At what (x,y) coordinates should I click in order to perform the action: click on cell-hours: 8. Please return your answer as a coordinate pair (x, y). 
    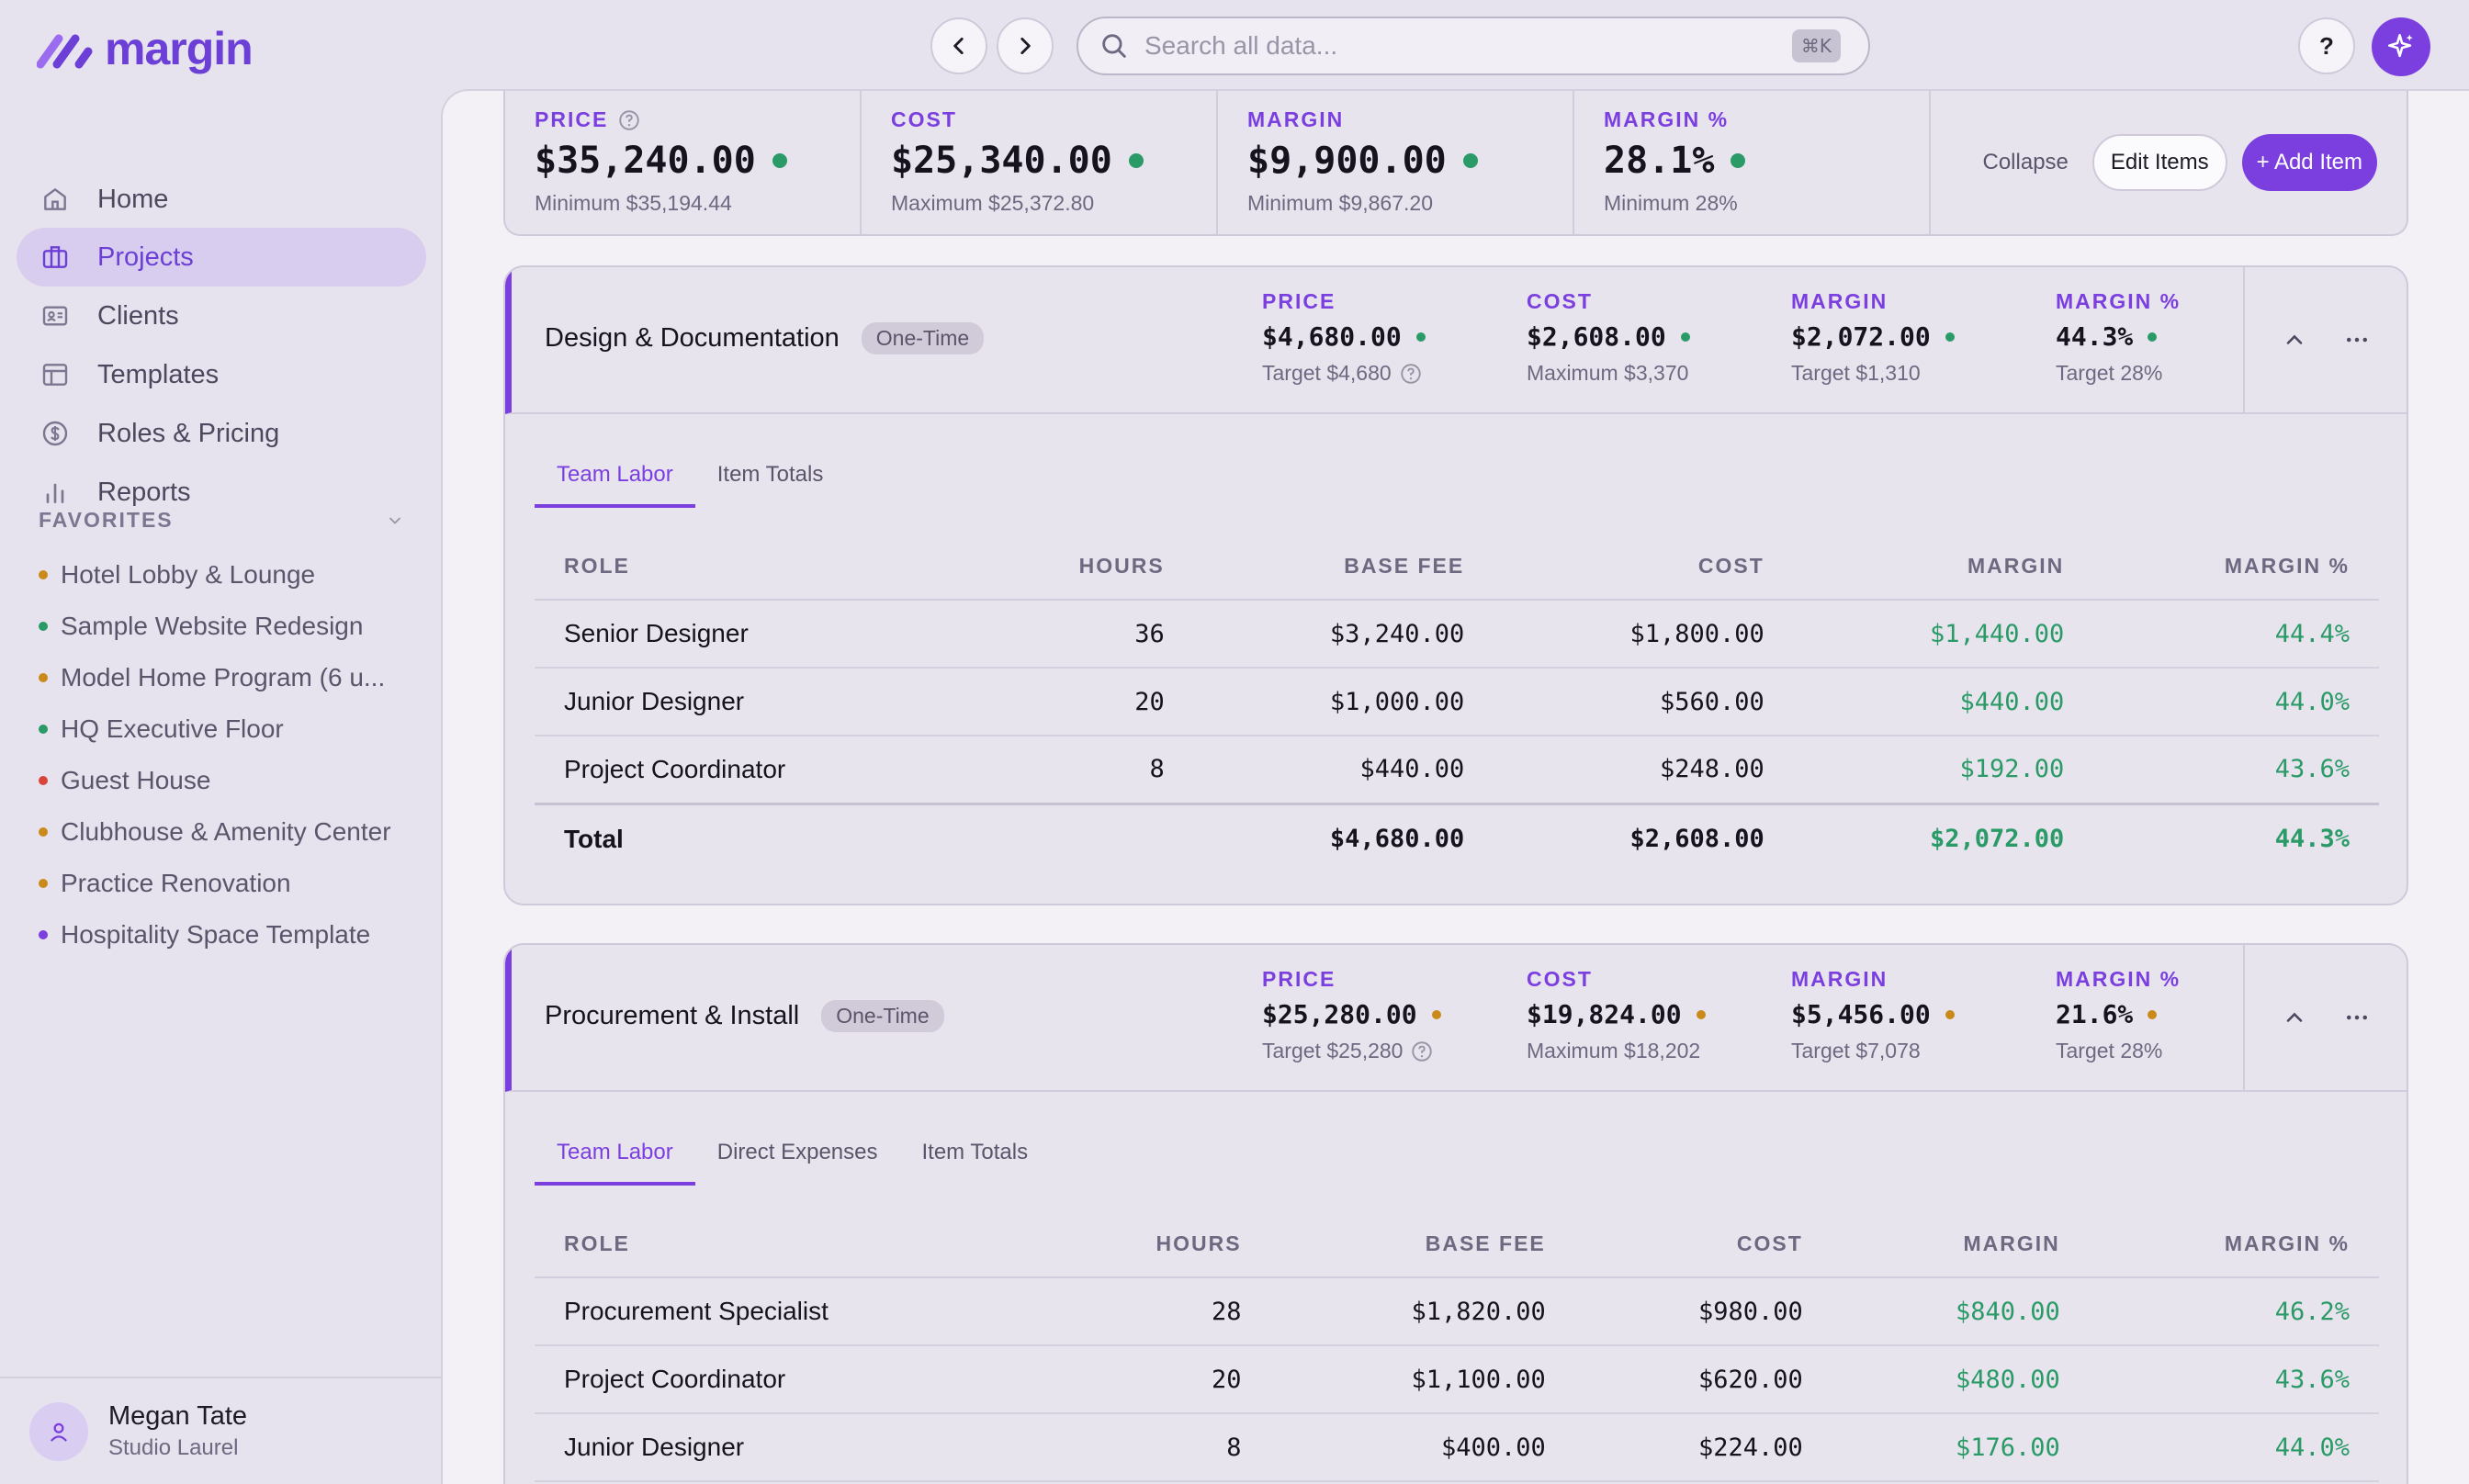
    Looking at the image, I should click on (1081, 770).